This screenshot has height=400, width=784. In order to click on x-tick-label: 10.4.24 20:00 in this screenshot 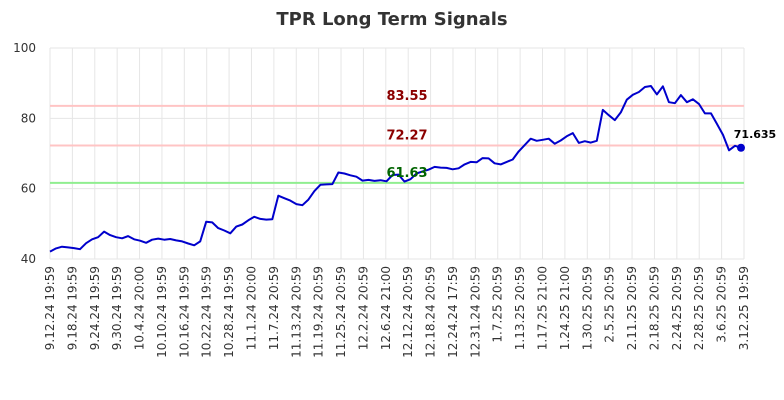, I will do `click(140, 308)`.